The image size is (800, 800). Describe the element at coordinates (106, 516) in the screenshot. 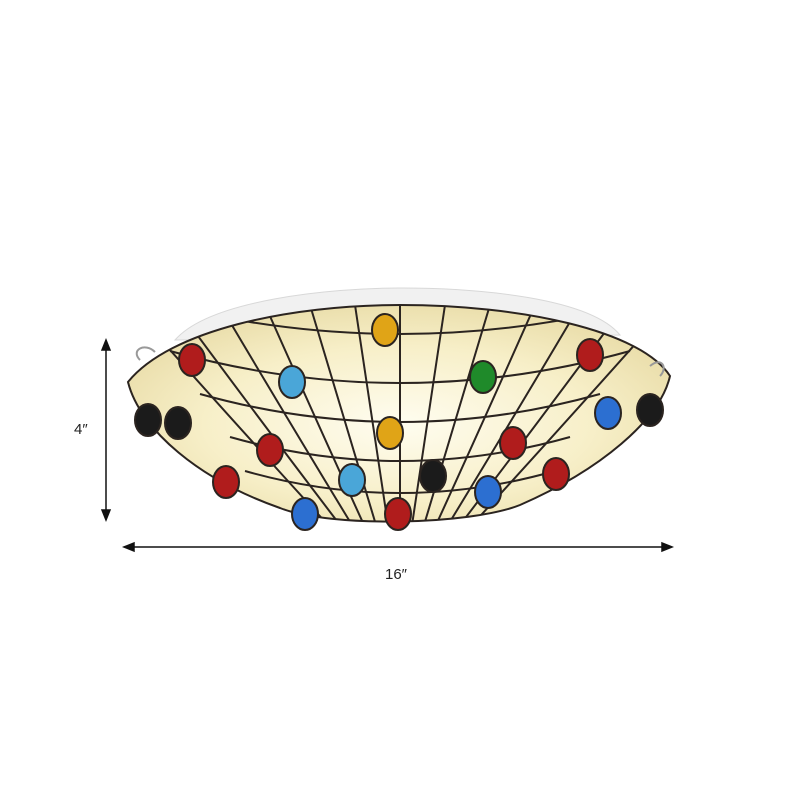

I see `height-arrow-bottom` at that location.